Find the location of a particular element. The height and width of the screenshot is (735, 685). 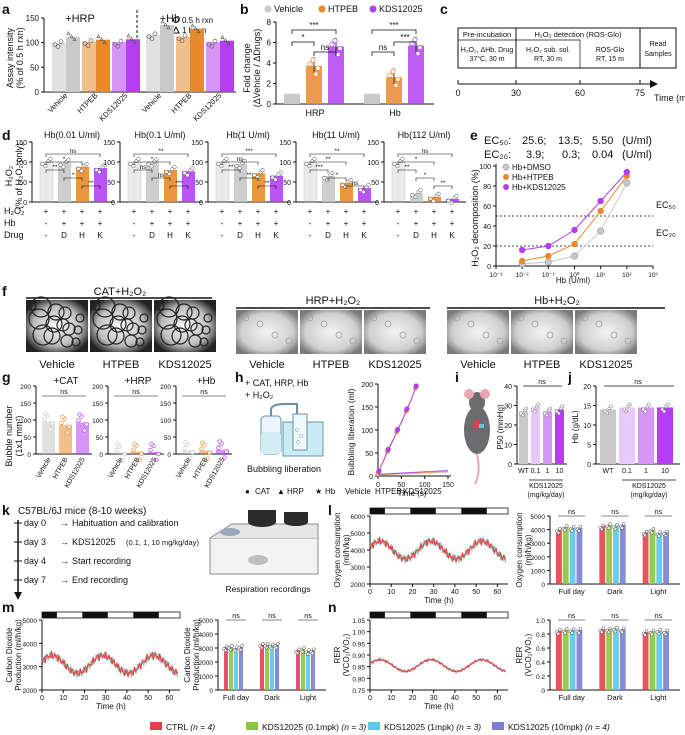

svg-text: Fold change is located at coordinates (247, 68).